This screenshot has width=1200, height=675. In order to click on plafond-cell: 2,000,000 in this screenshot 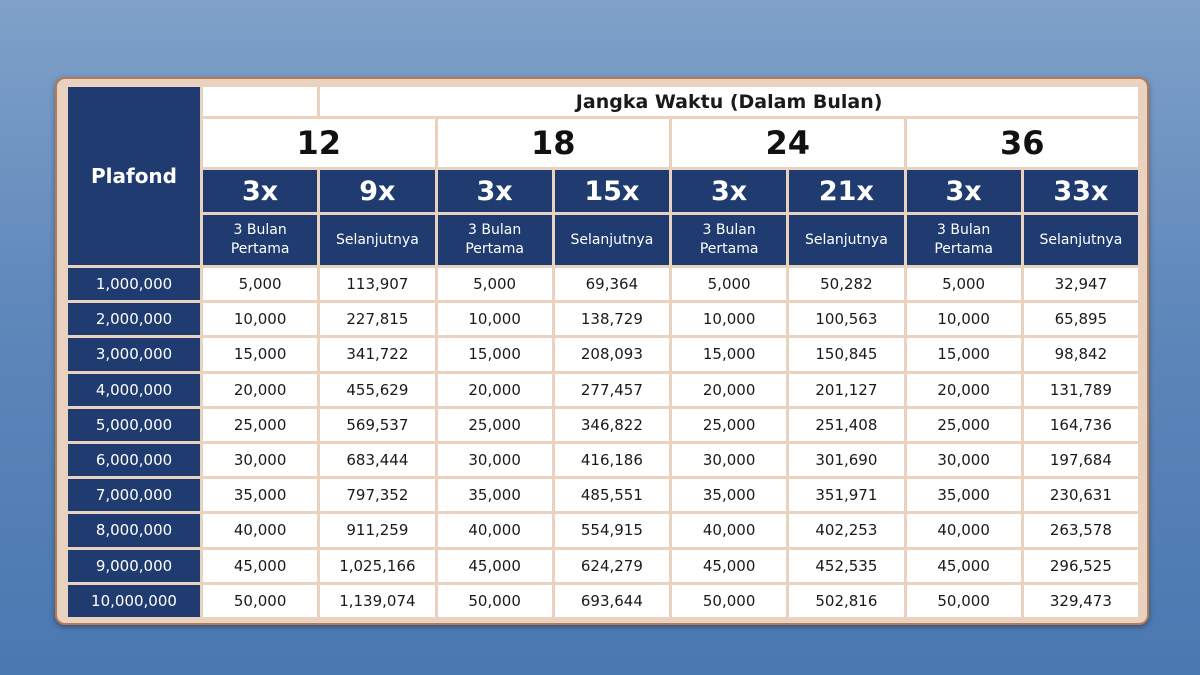, I will do `click(134, 319)`.